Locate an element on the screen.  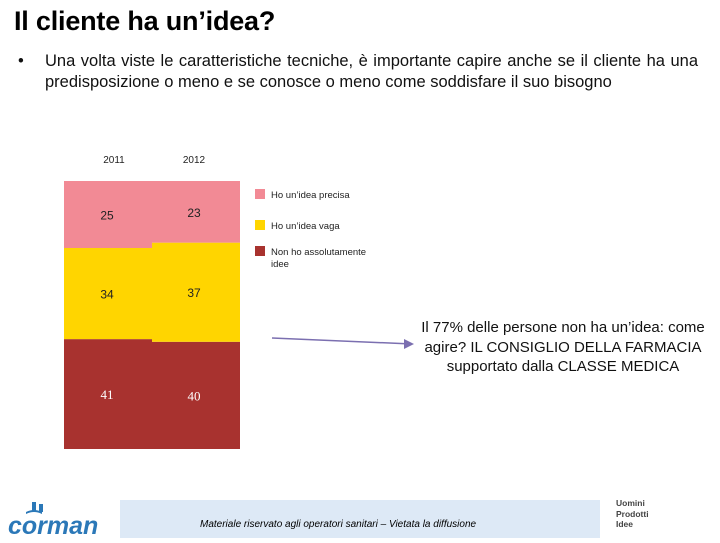
data-label: 34 is located at coordinates (107, 295).